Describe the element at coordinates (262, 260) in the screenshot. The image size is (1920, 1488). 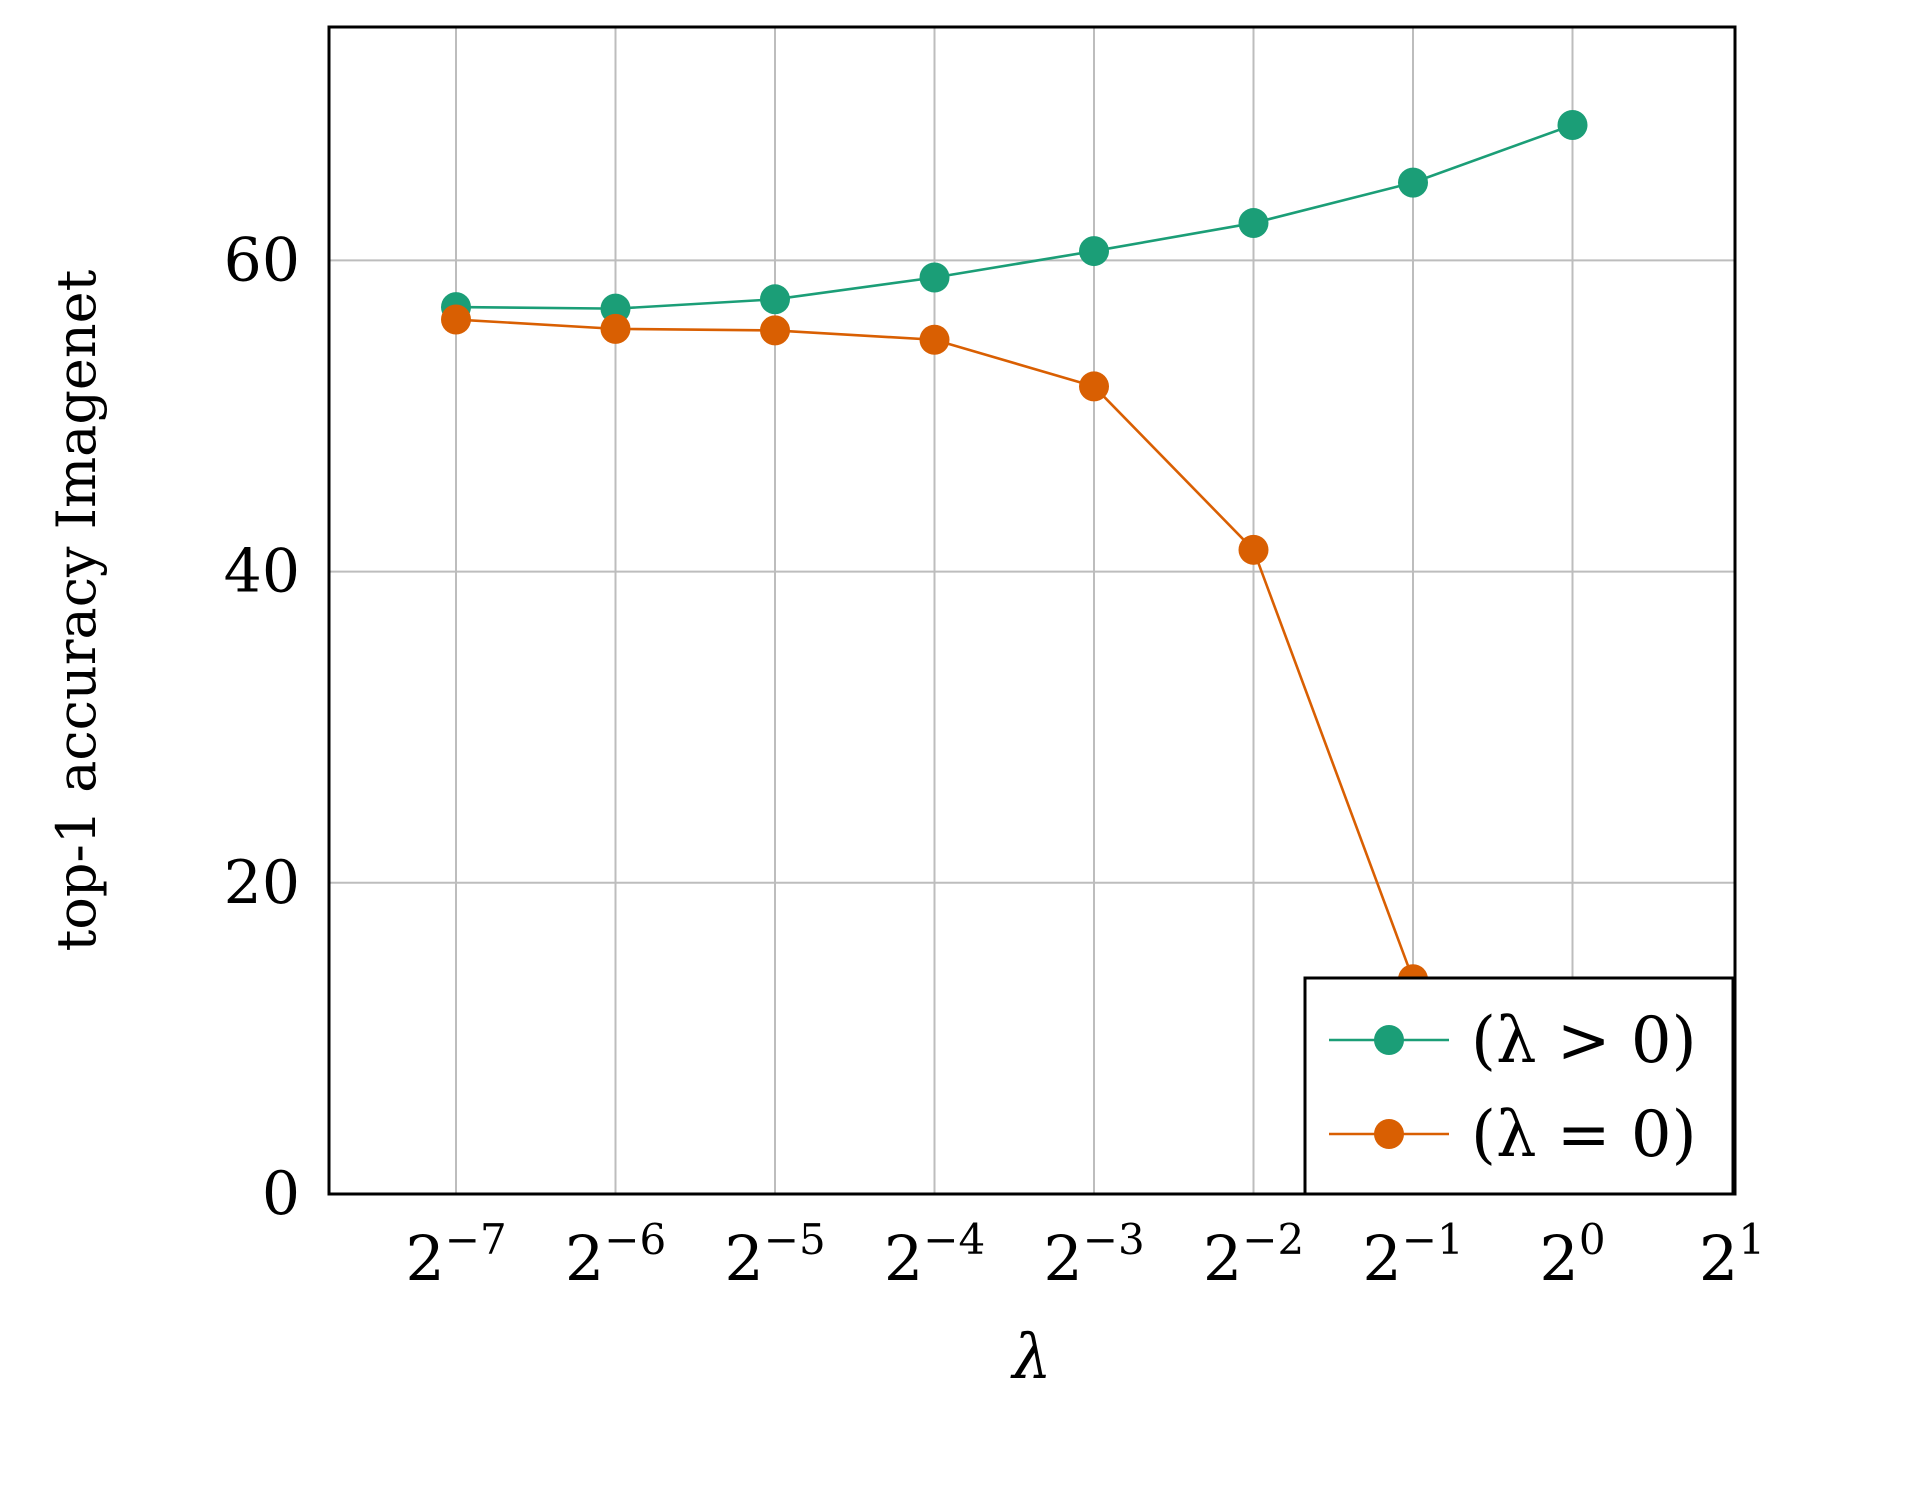
I see `y-tick-label: 60` at that location.